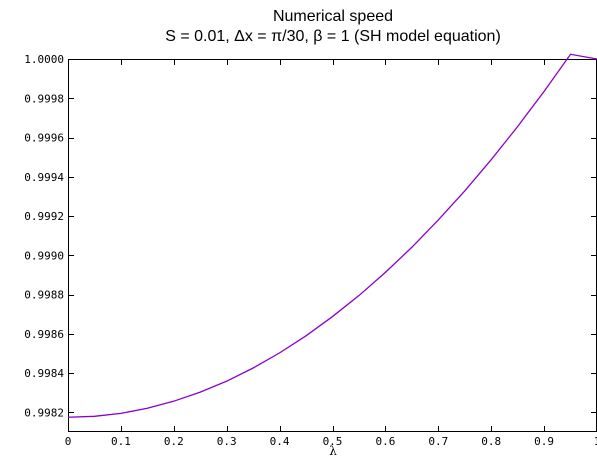  Describe the element at coordinates (44, 98) in the screenshot. I see `y-tick-label: 0.9998` at that location.